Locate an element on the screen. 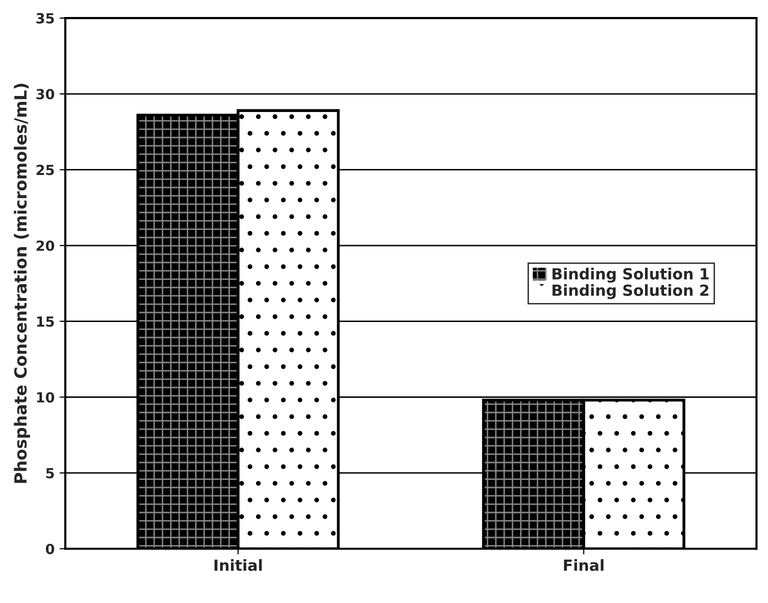 The image size is (768, 603). x-tick-label: Final is located at coordinates (584, 565).